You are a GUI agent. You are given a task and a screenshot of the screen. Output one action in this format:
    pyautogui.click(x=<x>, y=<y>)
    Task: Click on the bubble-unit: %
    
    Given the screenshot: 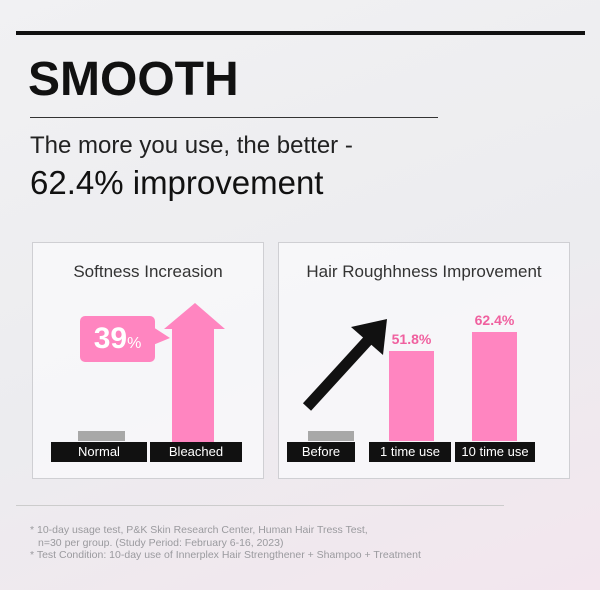 What is the action you would take?
    pyautogui.click(x=134, y=343)
    